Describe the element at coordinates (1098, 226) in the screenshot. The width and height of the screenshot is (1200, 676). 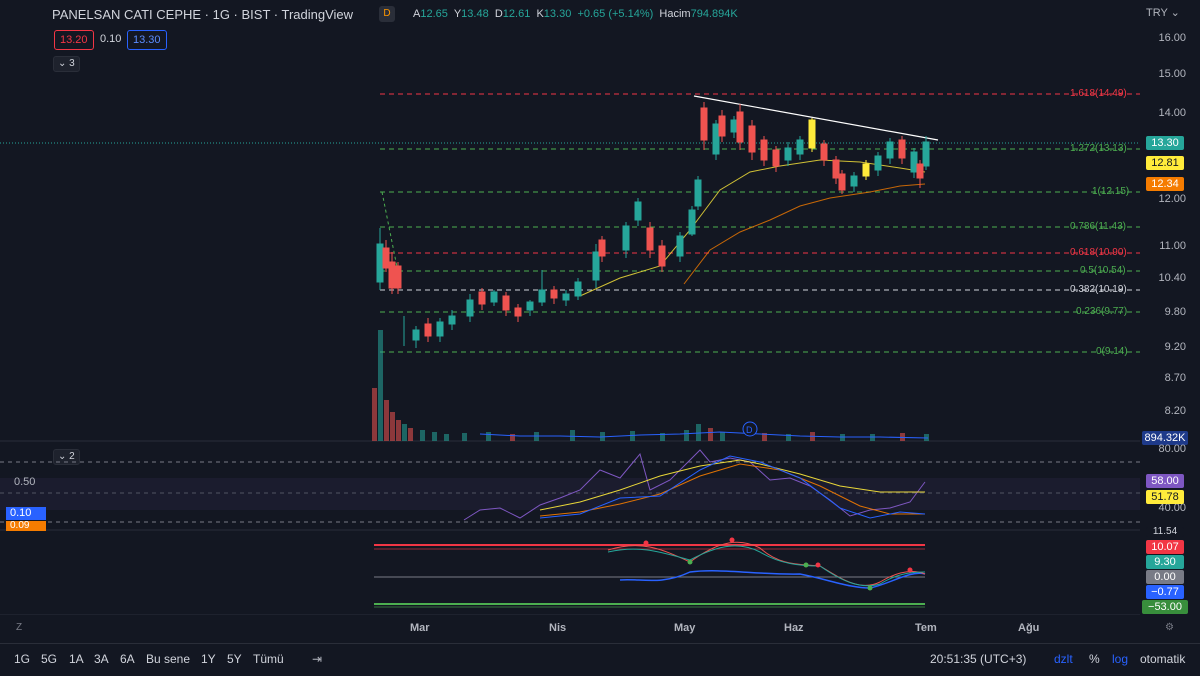
I see `fib-label: 0.786(11.43)` at that location.